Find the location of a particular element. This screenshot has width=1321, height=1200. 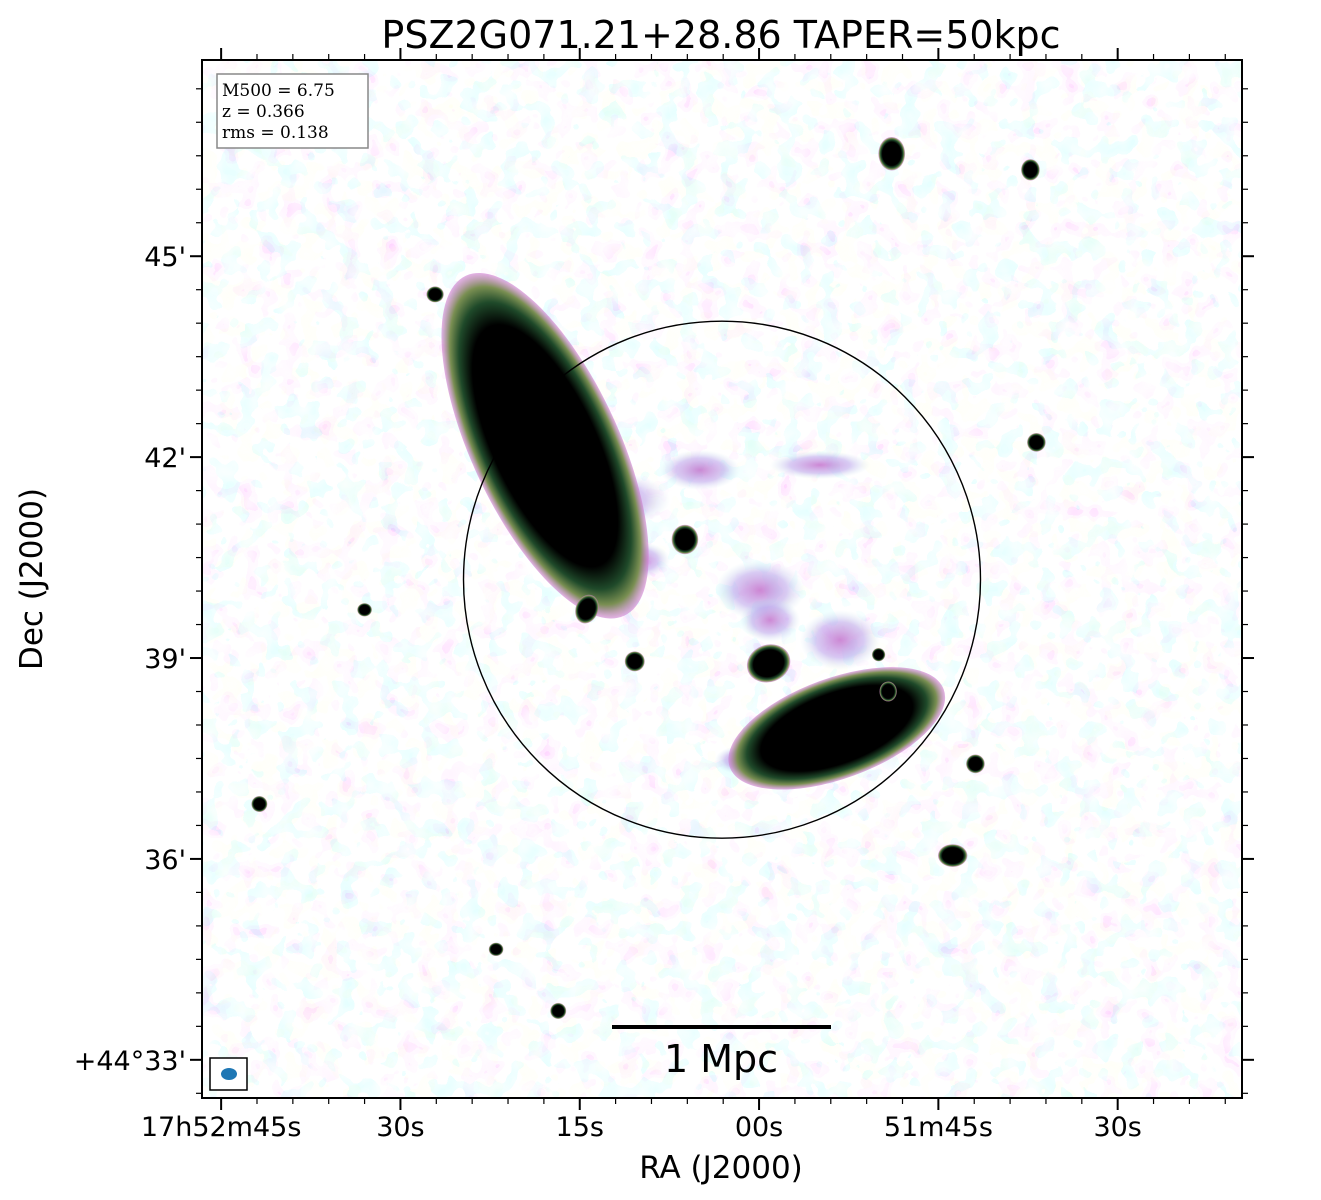

info-line-mass: M500 = 6.75 is located at coordinates (278, 91).